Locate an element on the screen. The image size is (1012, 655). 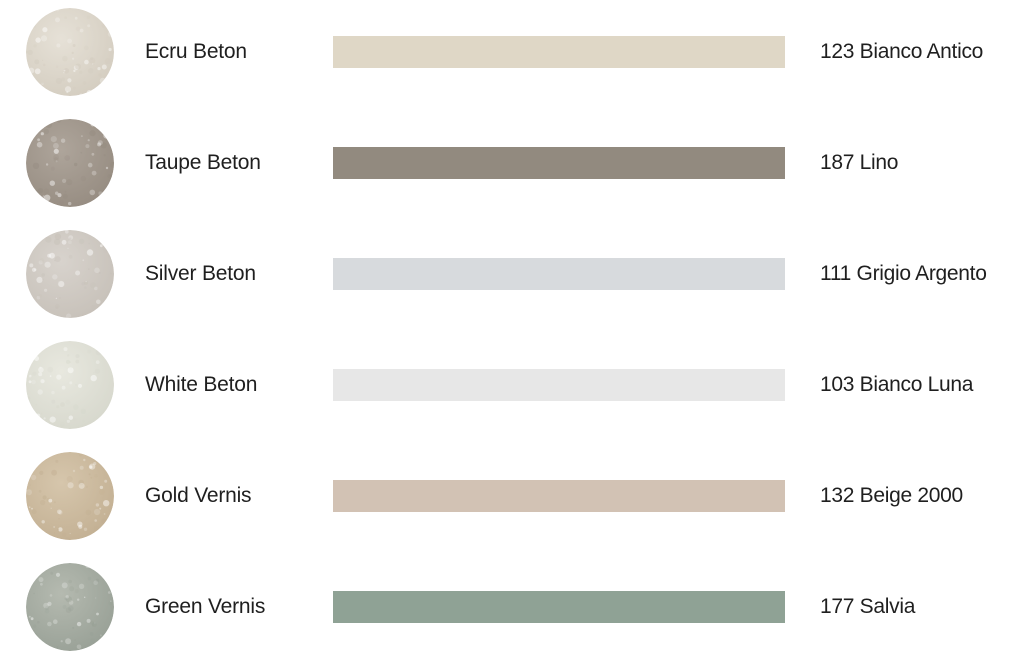
swatch-silver-beton is located at coordinates (70, 274).